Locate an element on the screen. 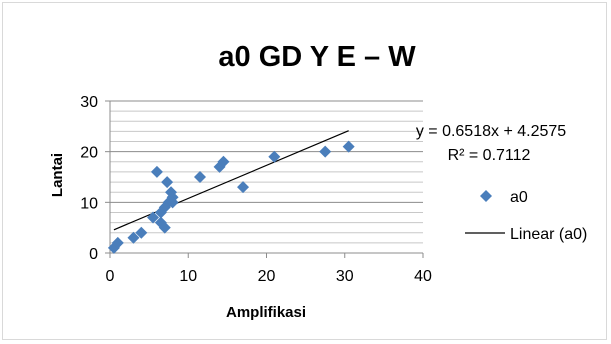 The height and width of the screenshot is (344, 611). y-tick-label: 0 is located at coordinates (93, 254).